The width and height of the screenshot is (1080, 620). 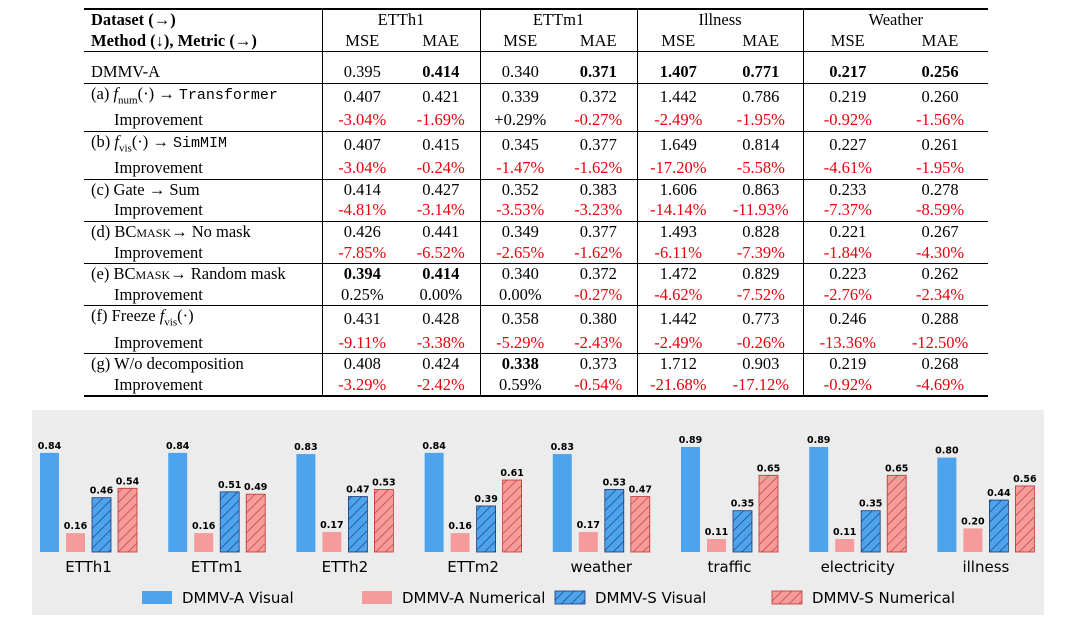 What do you see at coordinates (999, 526) in the screenshot?
I see `bar-dmmv-s-visual-illness` at bounding box center [999, 526].